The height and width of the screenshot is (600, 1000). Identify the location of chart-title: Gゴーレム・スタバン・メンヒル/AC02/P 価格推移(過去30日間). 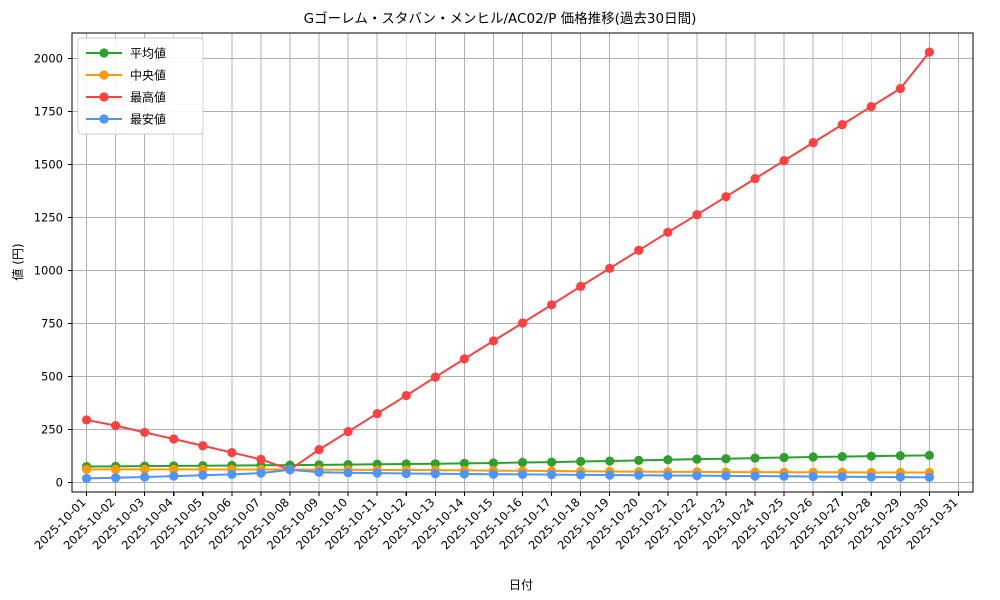
(500, 18).